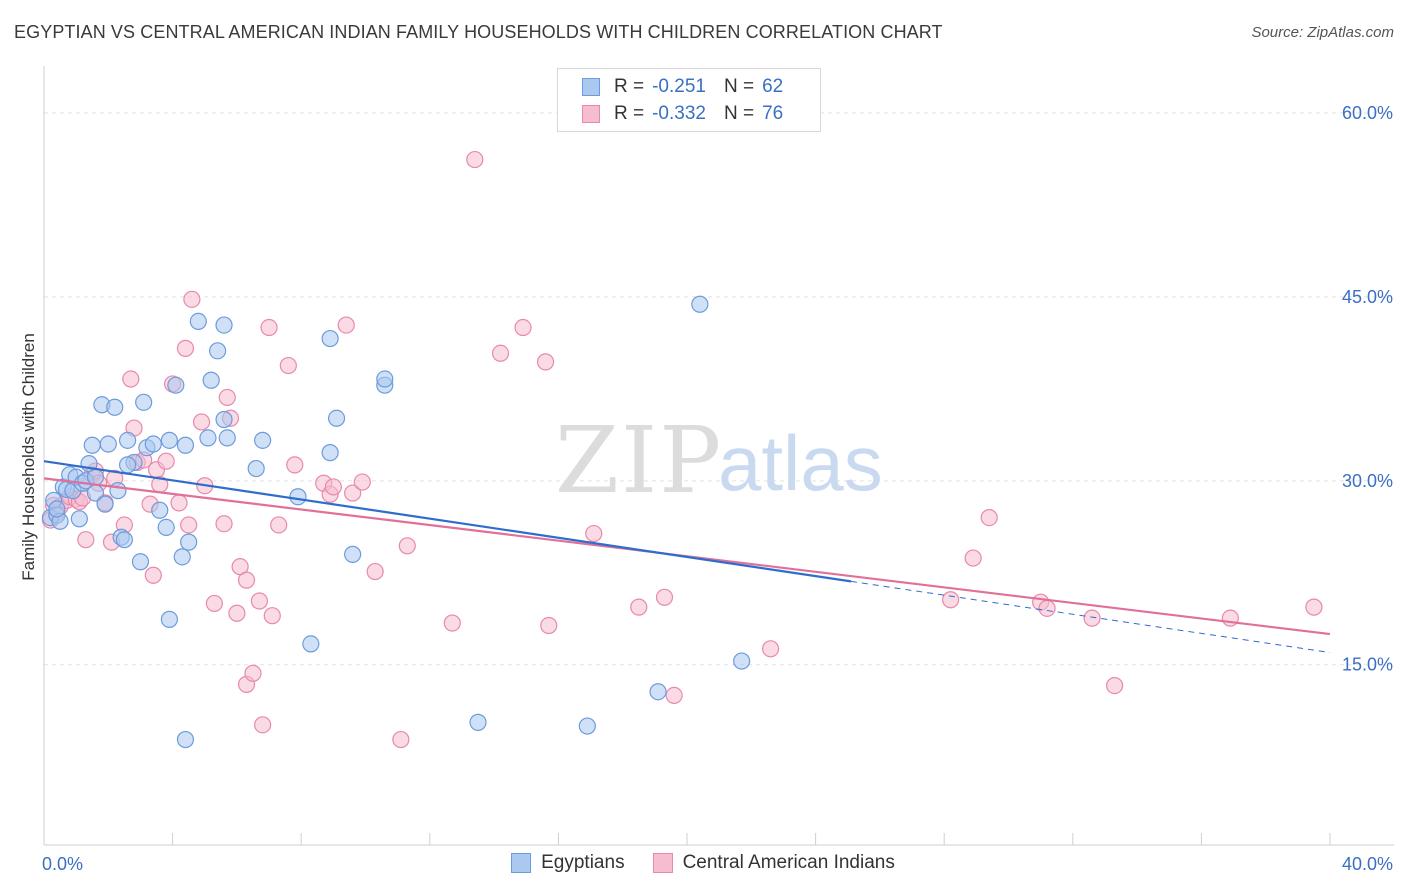 The image size is (1406, 892). I want to click on cai-legend-label: Central American Indians, so click(788, 862).